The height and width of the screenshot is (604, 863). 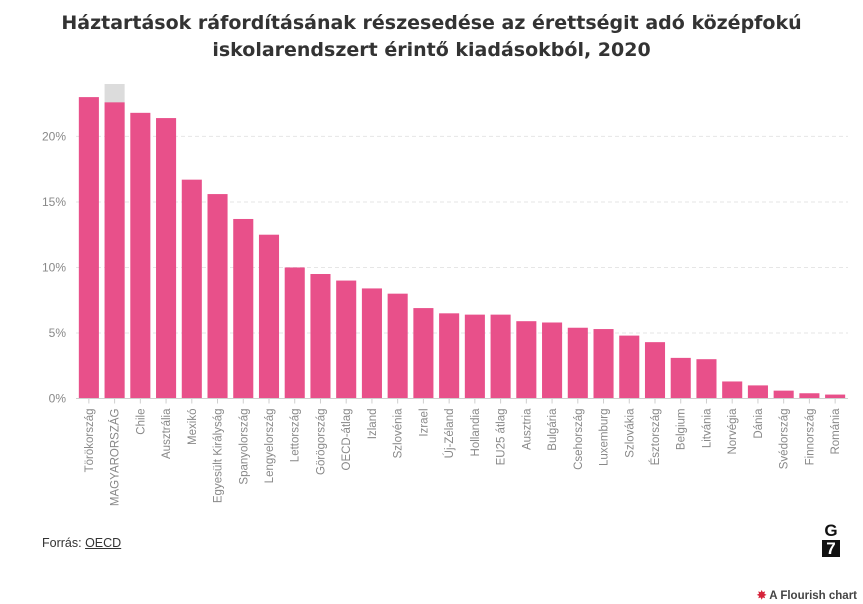 I want to click on x-tick-label: Románia, so click(x=836, y=431).